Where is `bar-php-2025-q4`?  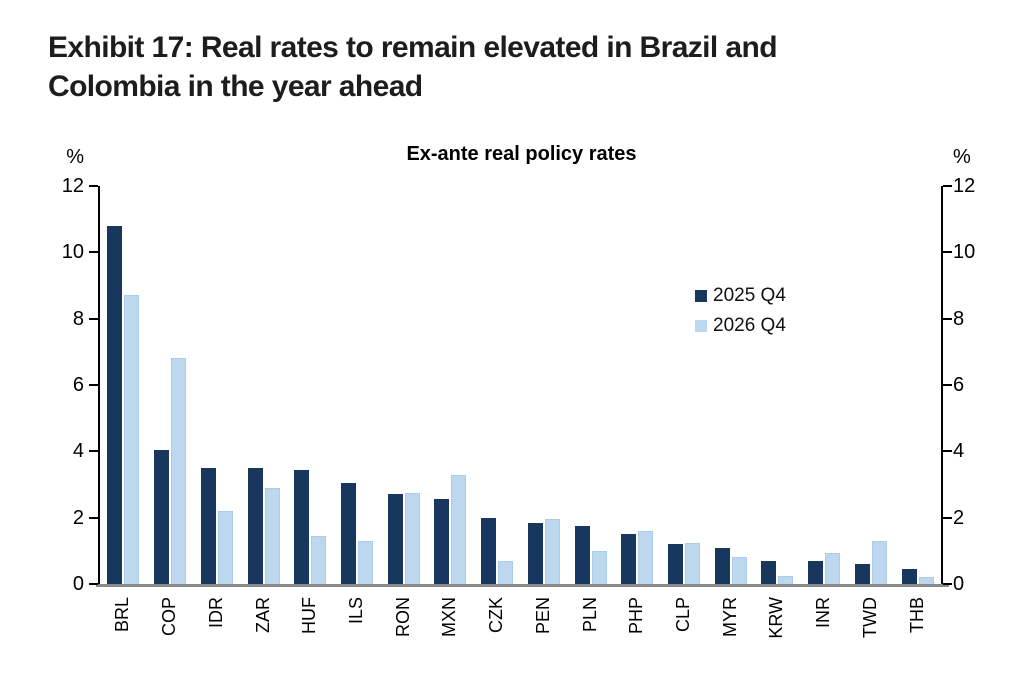 bar-php-2025-q4 is located at coordinates (629, 559).